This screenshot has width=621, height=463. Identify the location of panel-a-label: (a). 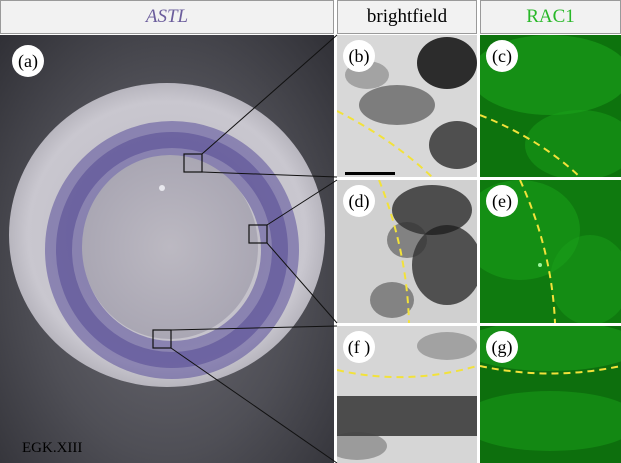
(28, 61).